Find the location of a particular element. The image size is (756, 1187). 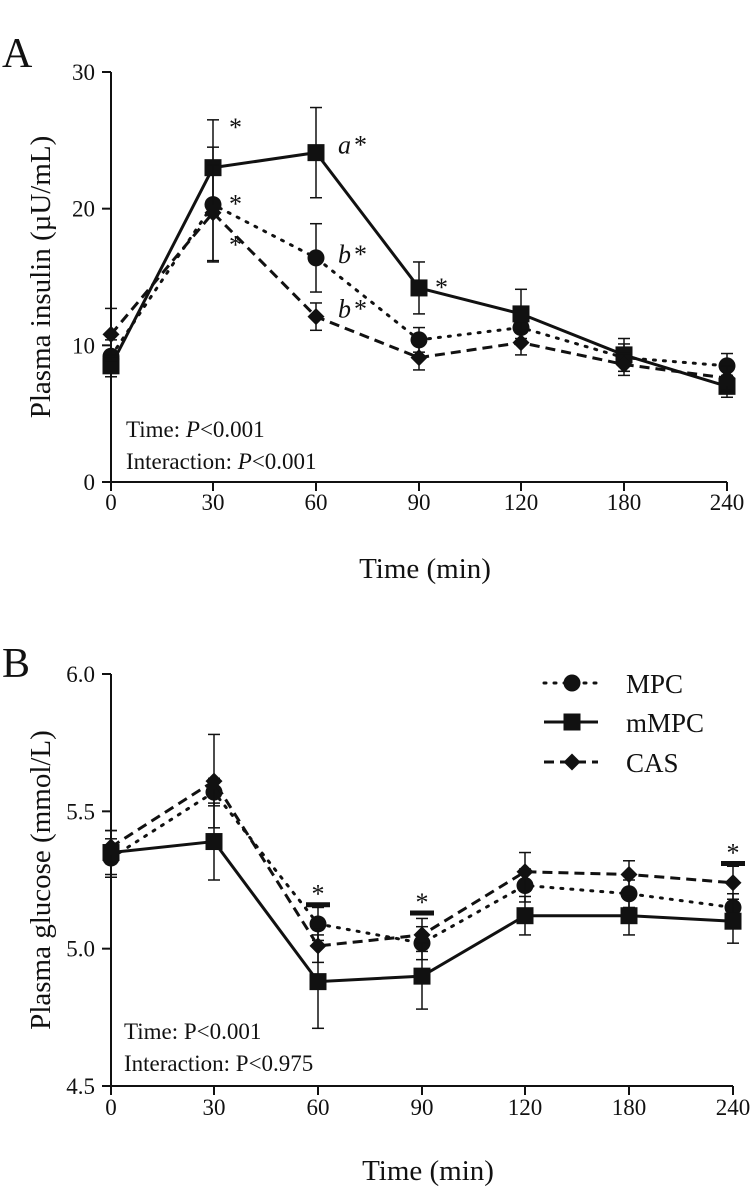

legend: MPC mMPC CAS is located at coordinates (623, 723).